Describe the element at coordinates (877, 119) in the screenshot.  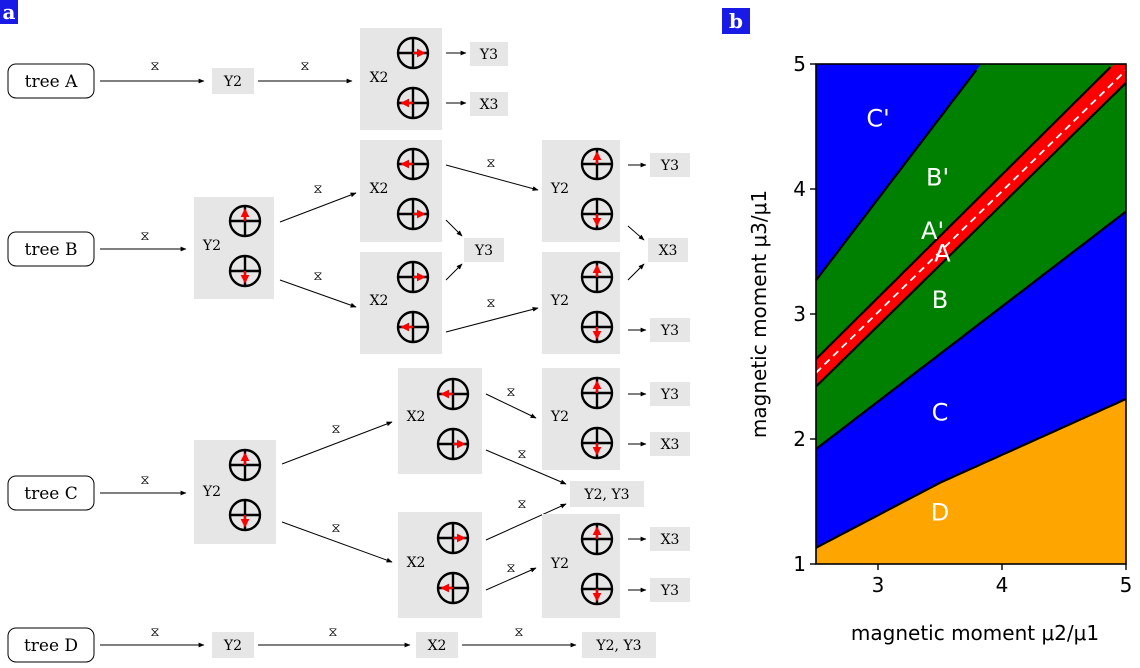
I see `region-label: C'` at that location.